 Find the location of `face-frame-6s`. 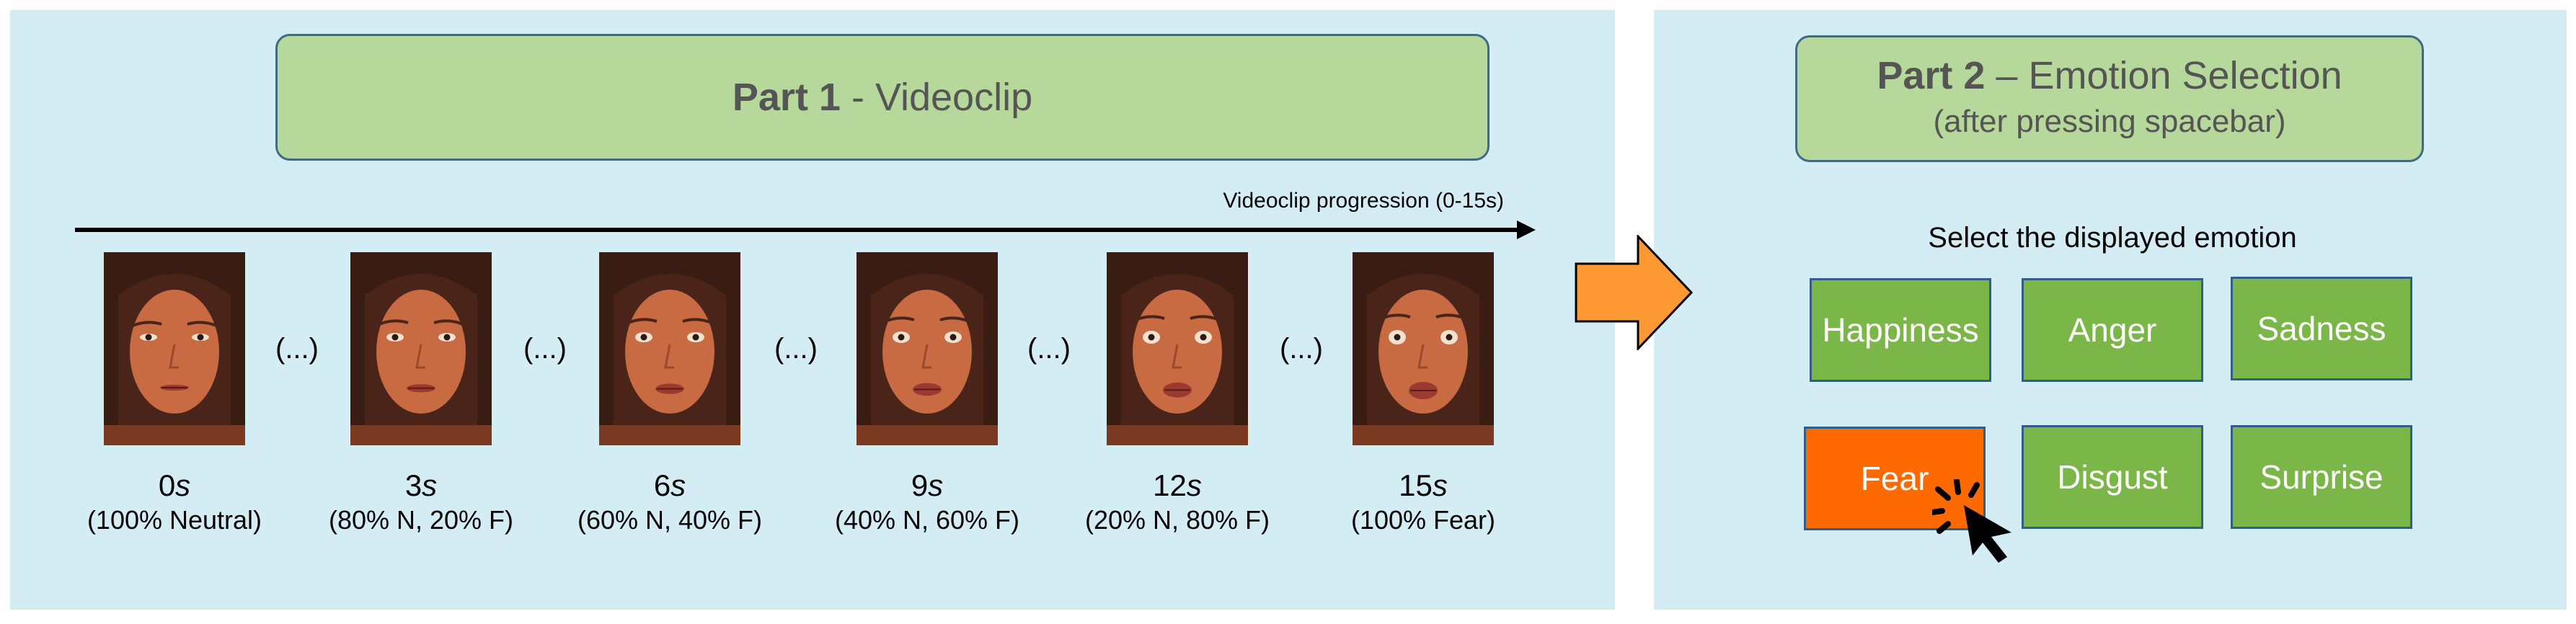

face-frame-6s is located at coordinates (669, 349).